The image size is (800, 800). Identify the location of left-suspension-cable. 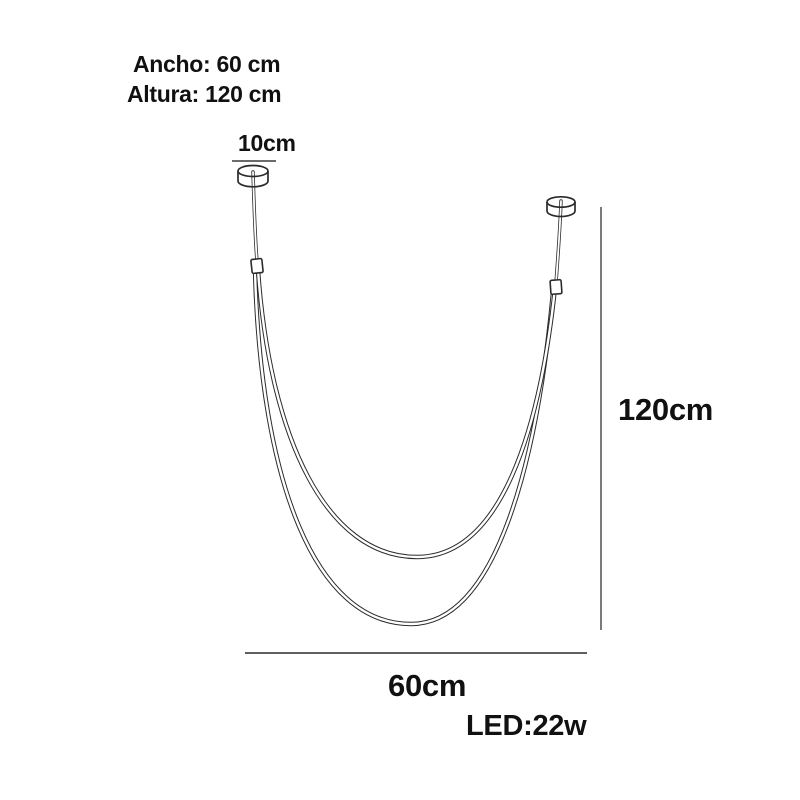
(255, 216).